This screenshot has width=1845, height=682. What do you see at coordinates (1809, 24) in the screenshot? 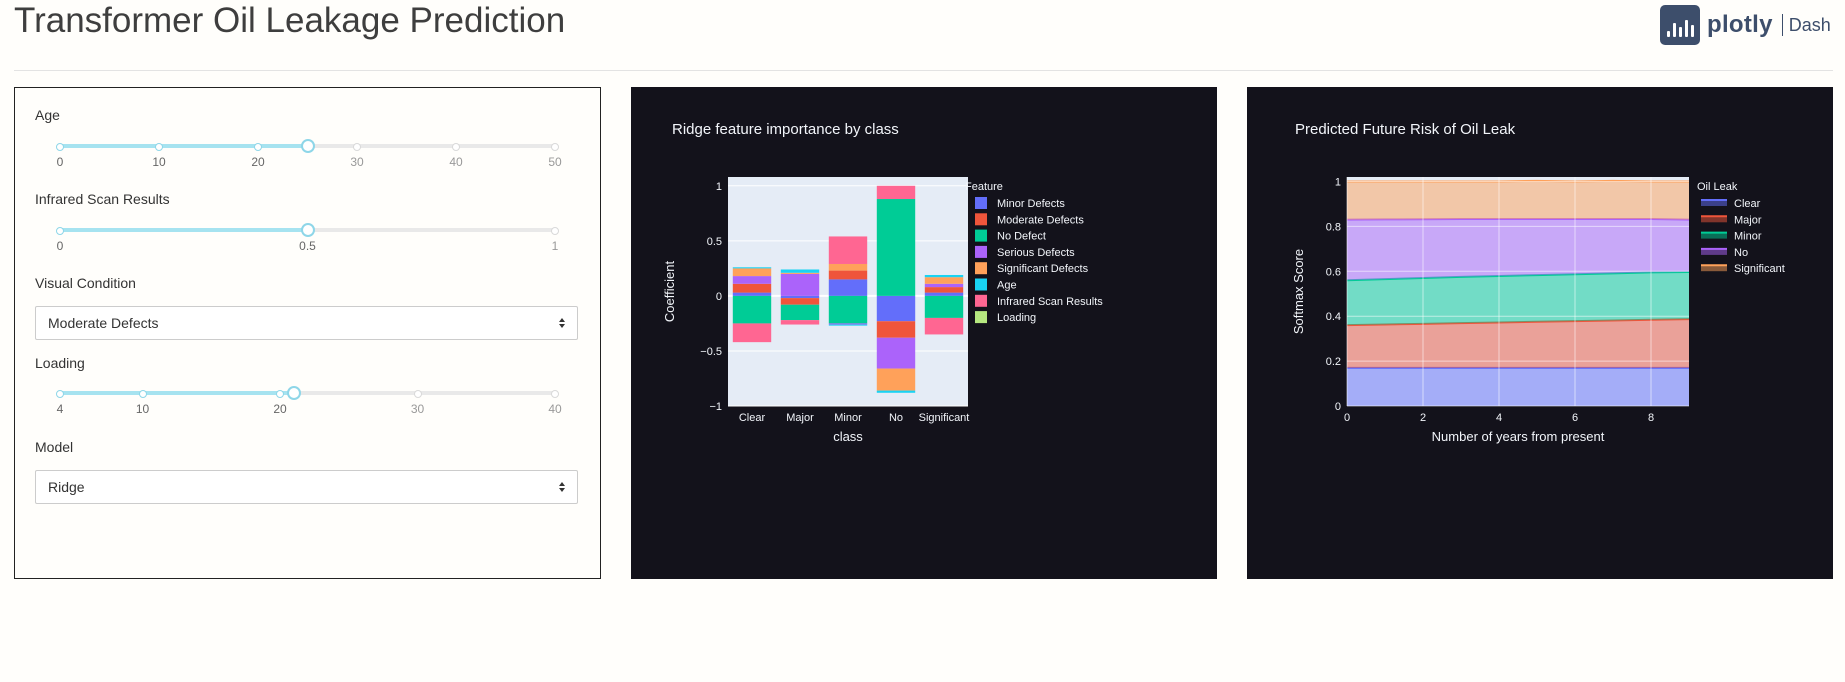
I see `logo-subtext: Dash` at bounding box center [1809, 24].